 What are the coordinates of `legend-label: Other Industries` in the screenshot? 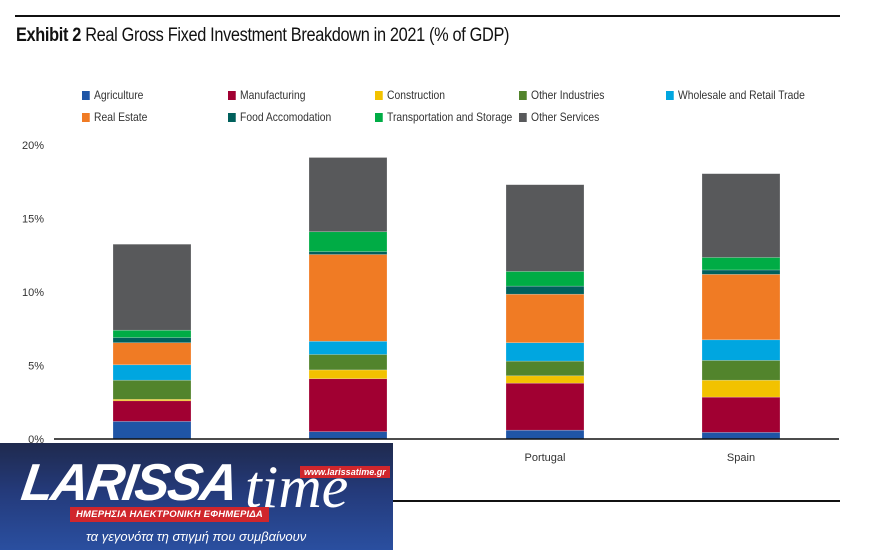 It's located at (568, 95).